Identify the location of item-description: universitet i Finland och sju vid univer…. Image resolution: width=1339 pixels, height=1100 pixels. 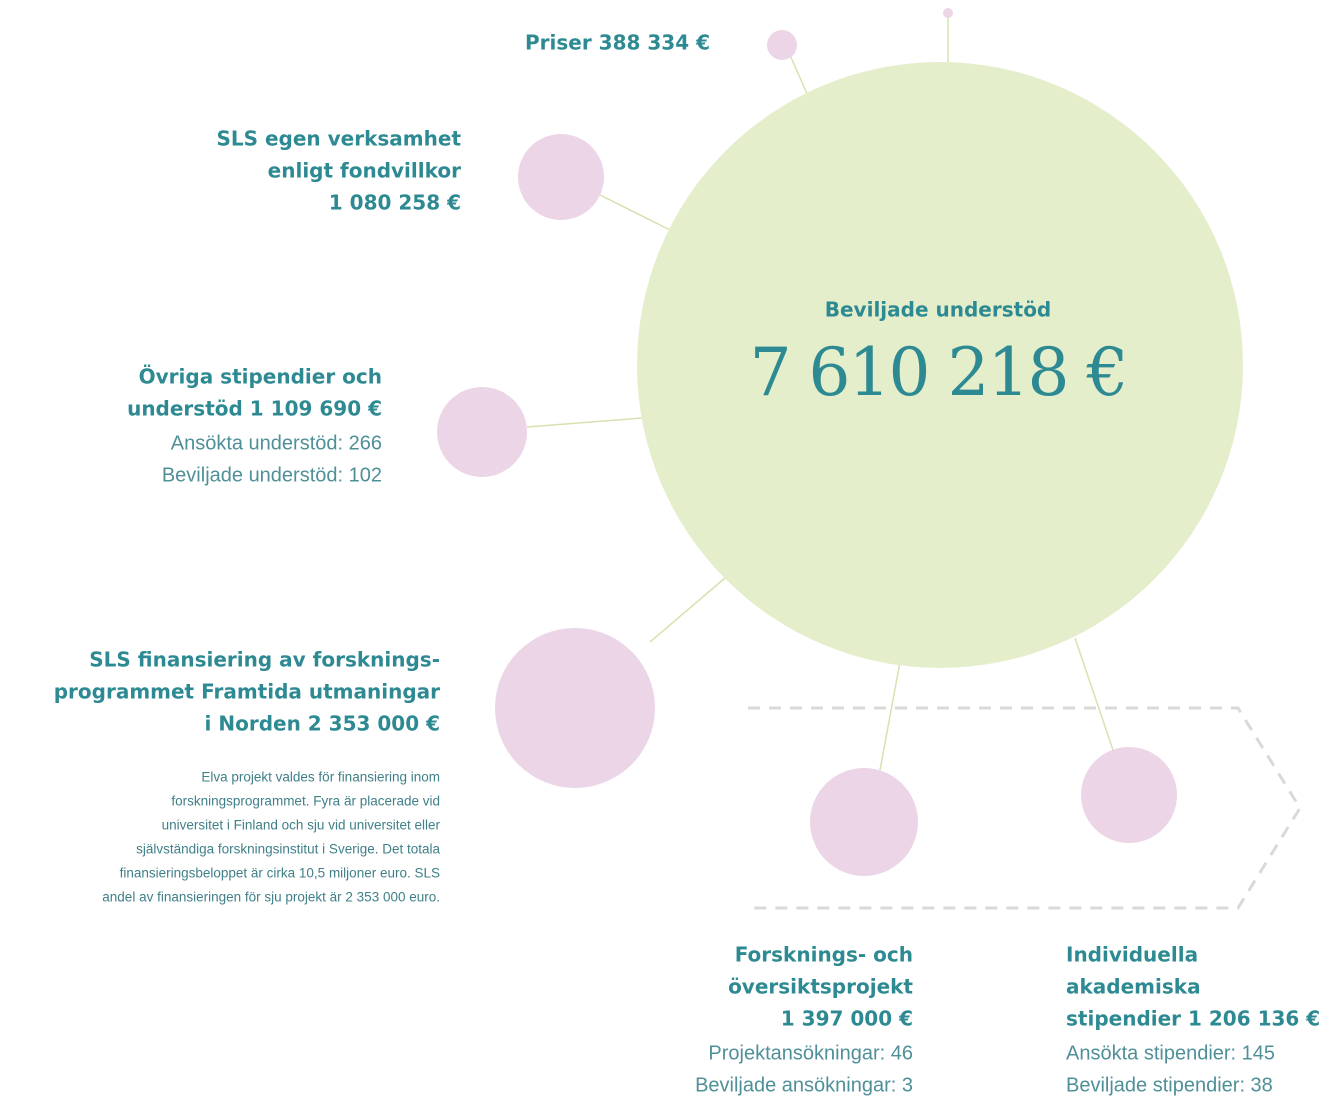
(301, 825).